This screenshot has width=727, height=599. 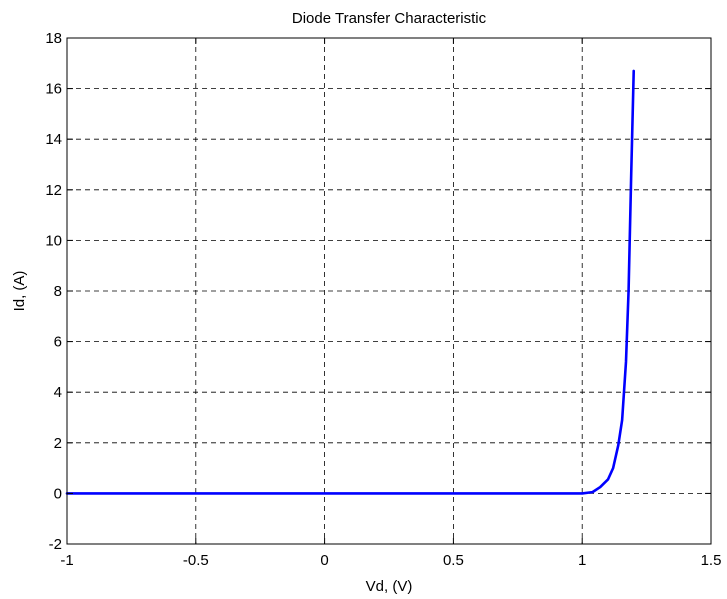 What do you see at coordinates (324, 560) in the screenshot?
I see `x-tick-label: 0` at bounding box center [324, 560].